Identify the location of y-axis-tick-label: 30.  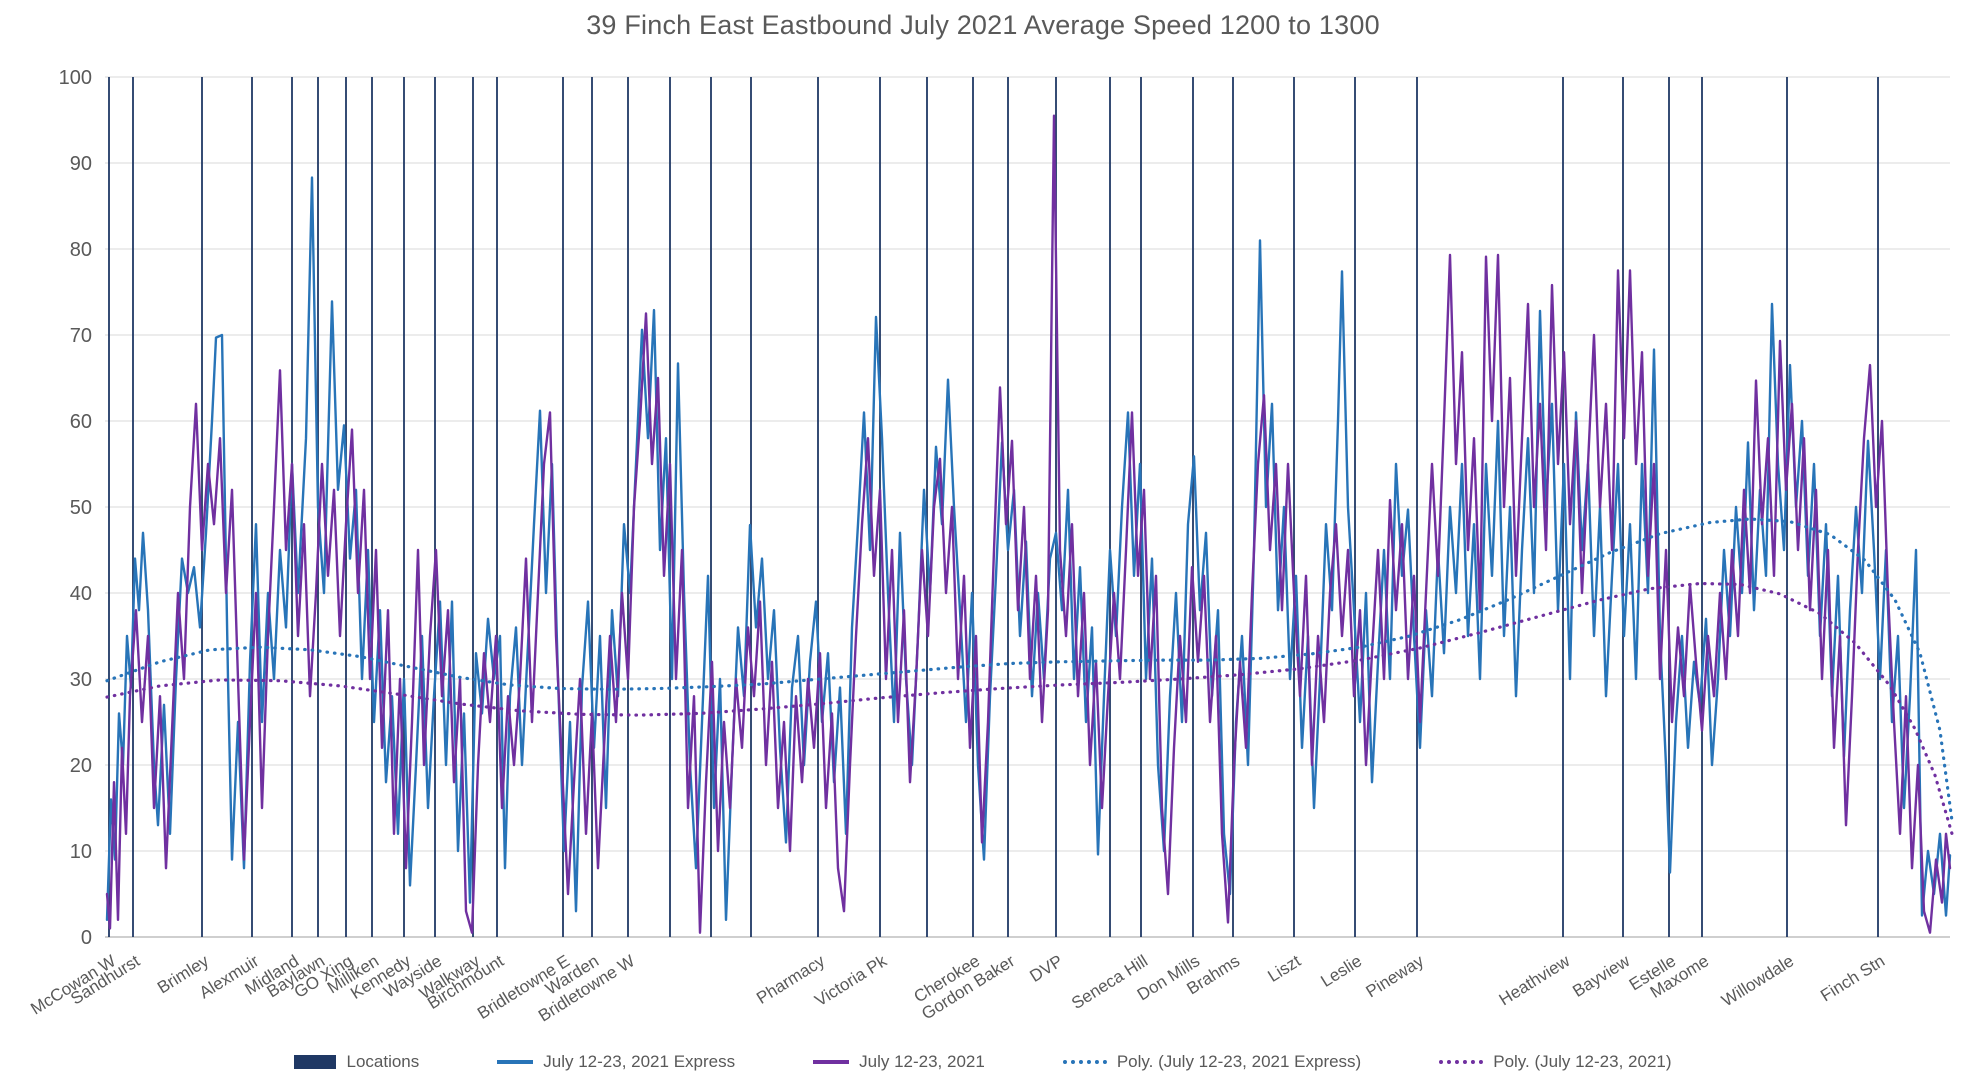
(81, 680).